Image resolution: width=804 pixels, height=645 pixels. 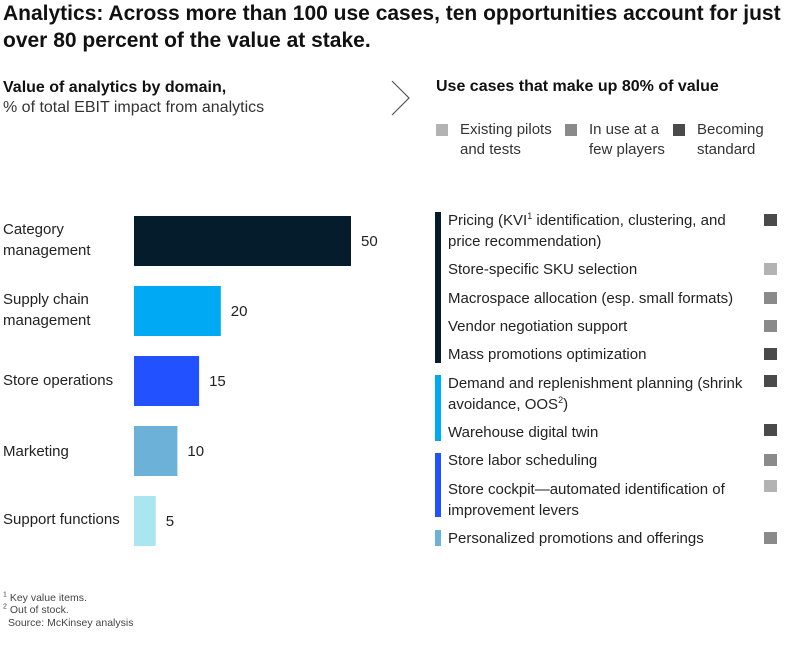 I want to click on group-bar-category-management, so click(x=438, y=287).